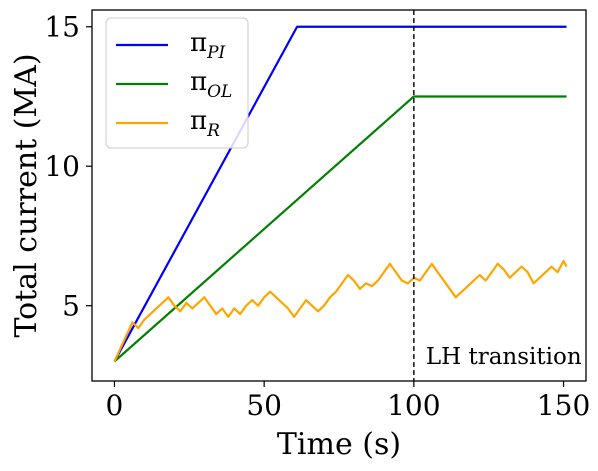  I want to click on lh-transition-annotation: LH transition, so click(504, 357).